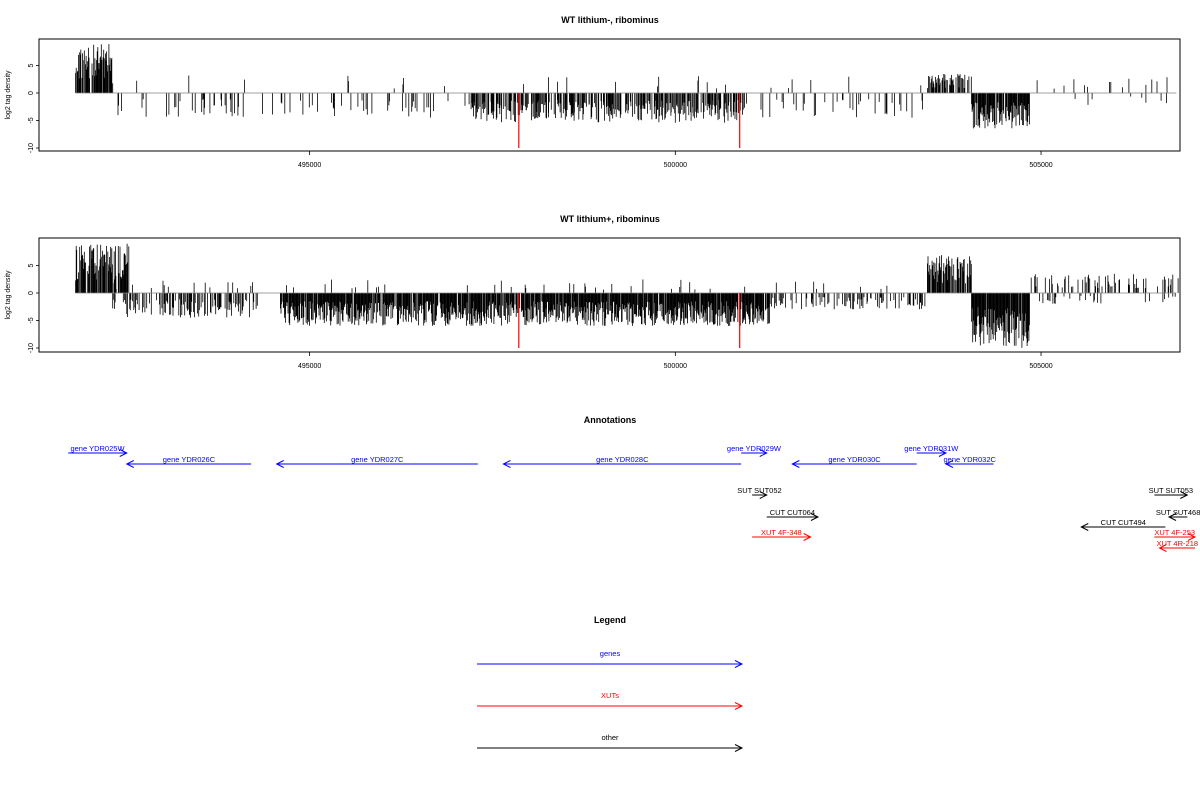 Image resolution: width=1200 pixels, height=800 pixels. I want to click on legend-items: genes XUTs other, so click(610, 700).